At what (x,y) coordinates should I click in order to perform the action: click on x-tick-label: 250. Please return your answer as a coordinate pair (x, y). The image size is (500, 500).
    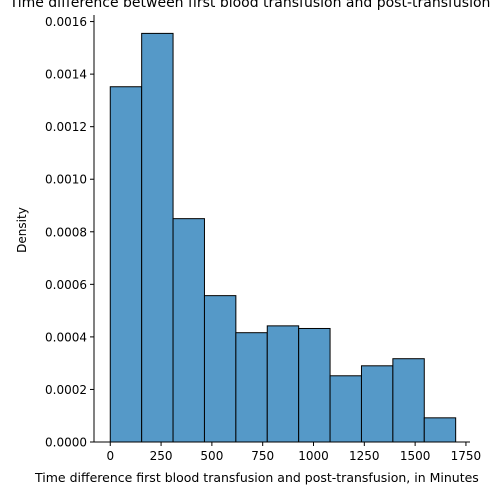
    Looking at the image, I should click on (161, 456).